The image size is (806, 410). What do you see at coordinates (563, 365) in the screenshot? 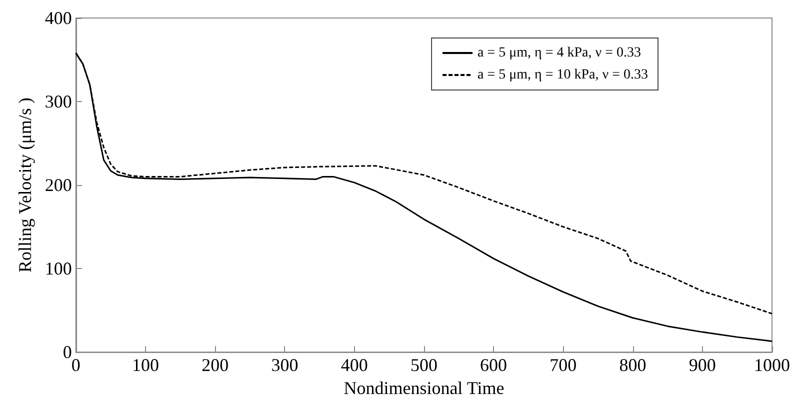
I see `x-tick-label: 700` at bounding box center [563, 365].